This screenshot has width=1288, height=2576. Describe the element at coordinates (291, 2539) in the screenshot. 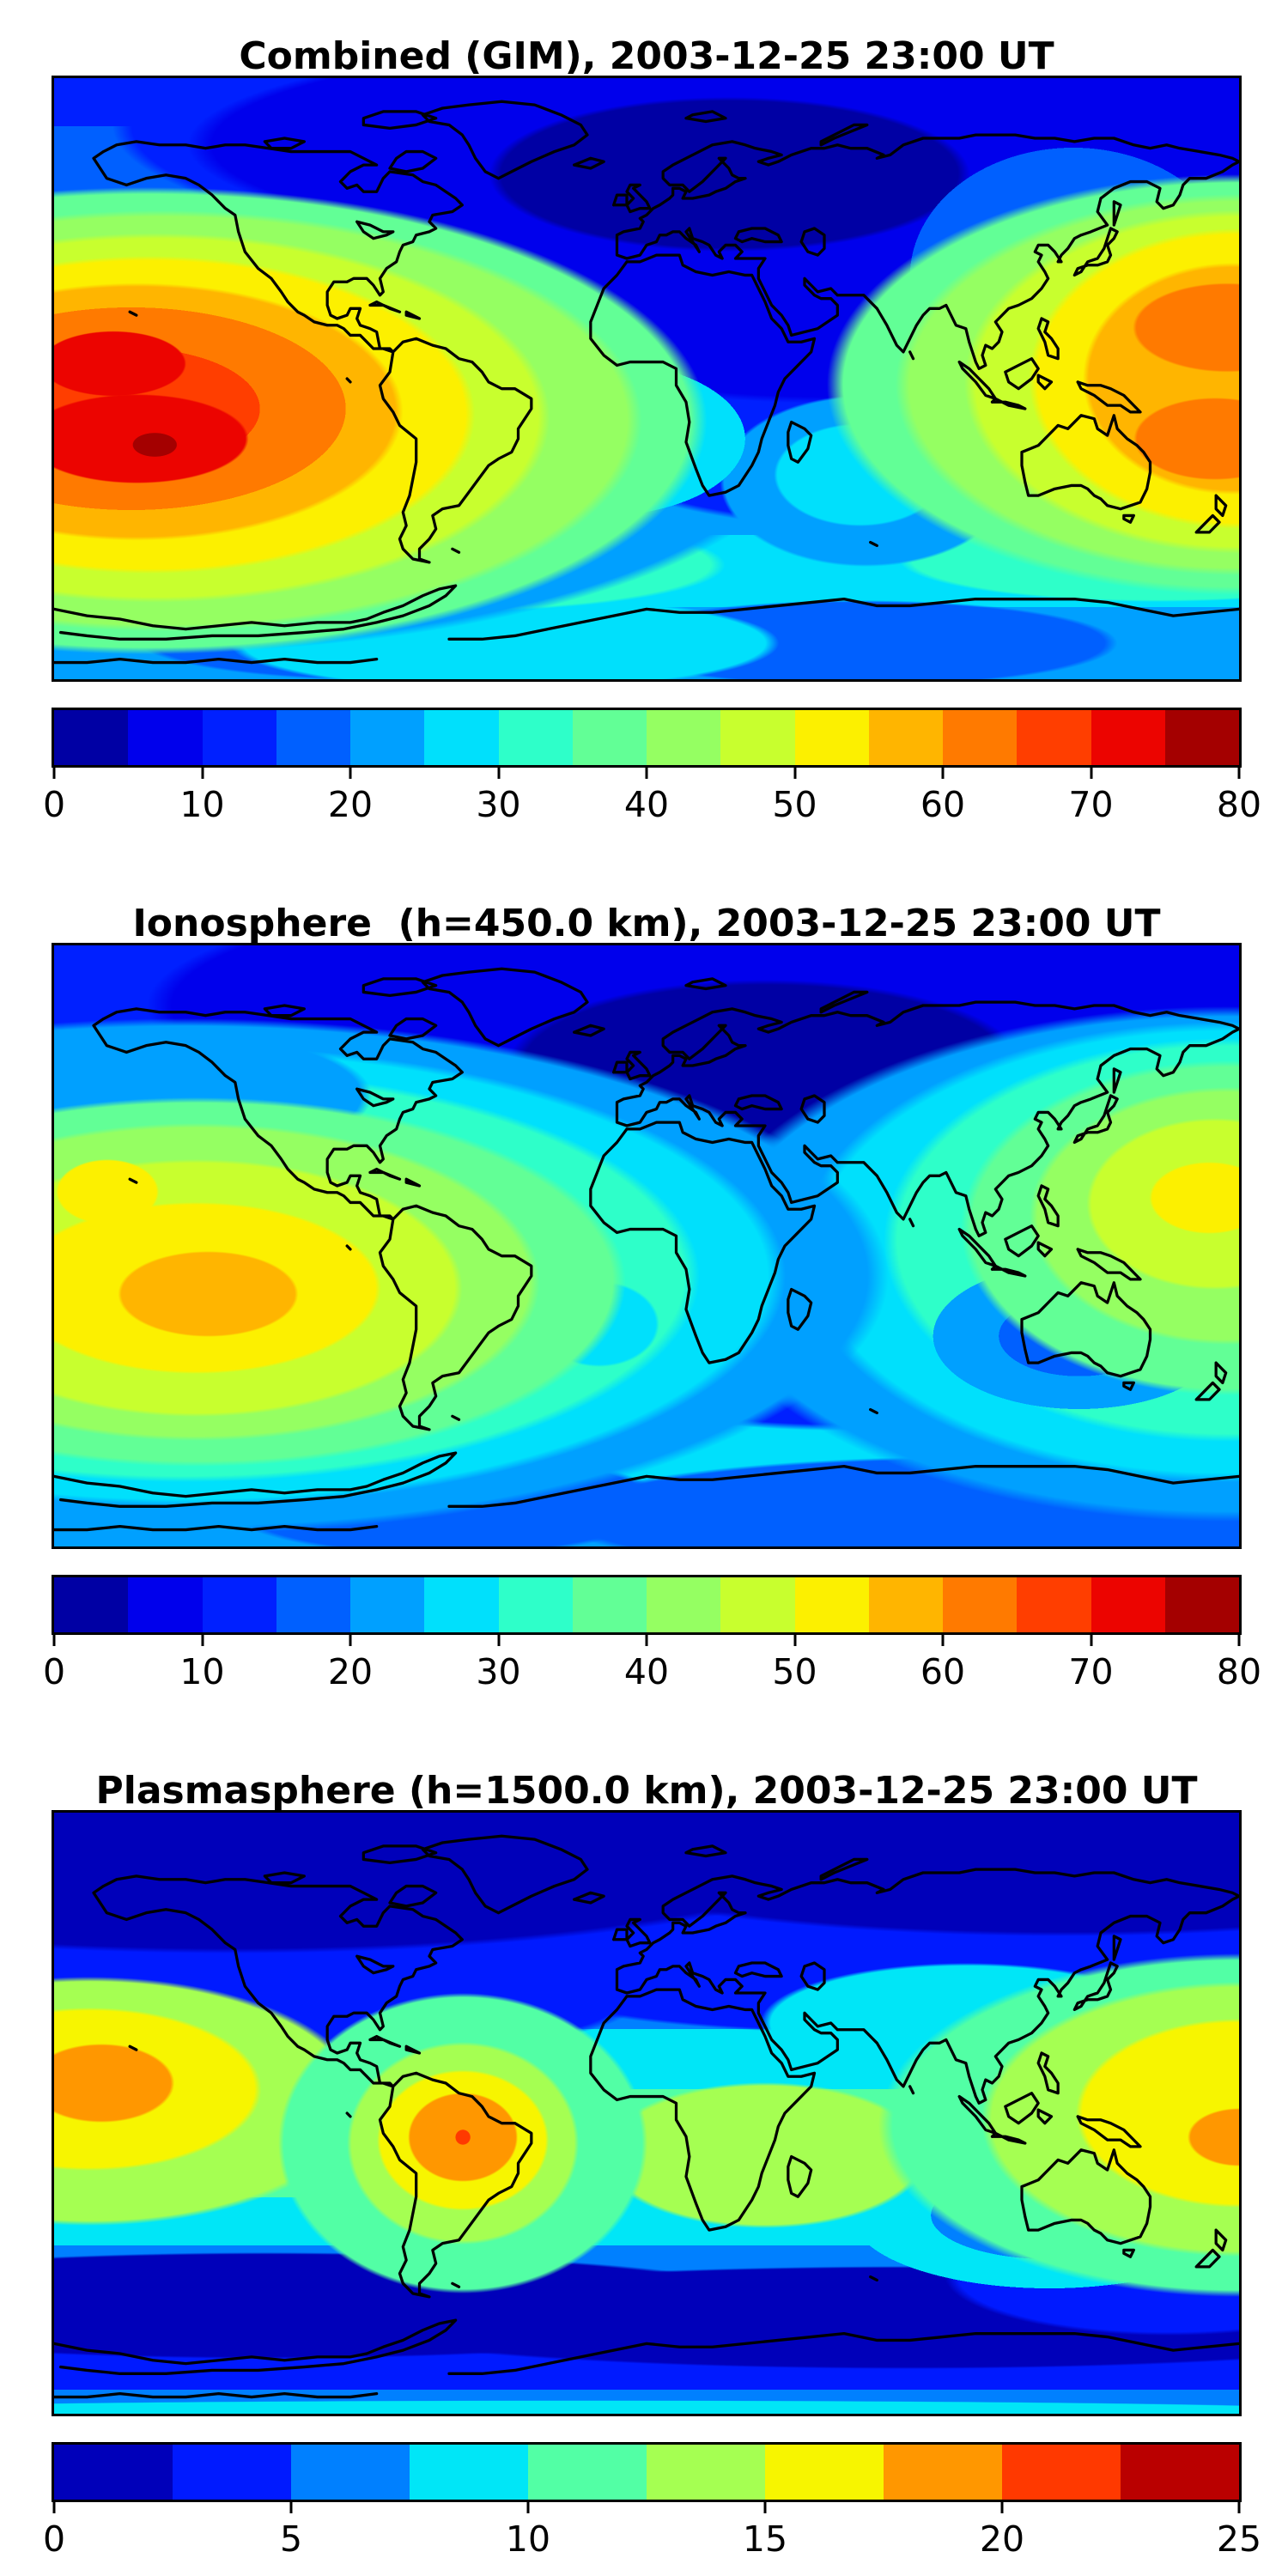

I see `colorbar-tick-label: 5` at that location.